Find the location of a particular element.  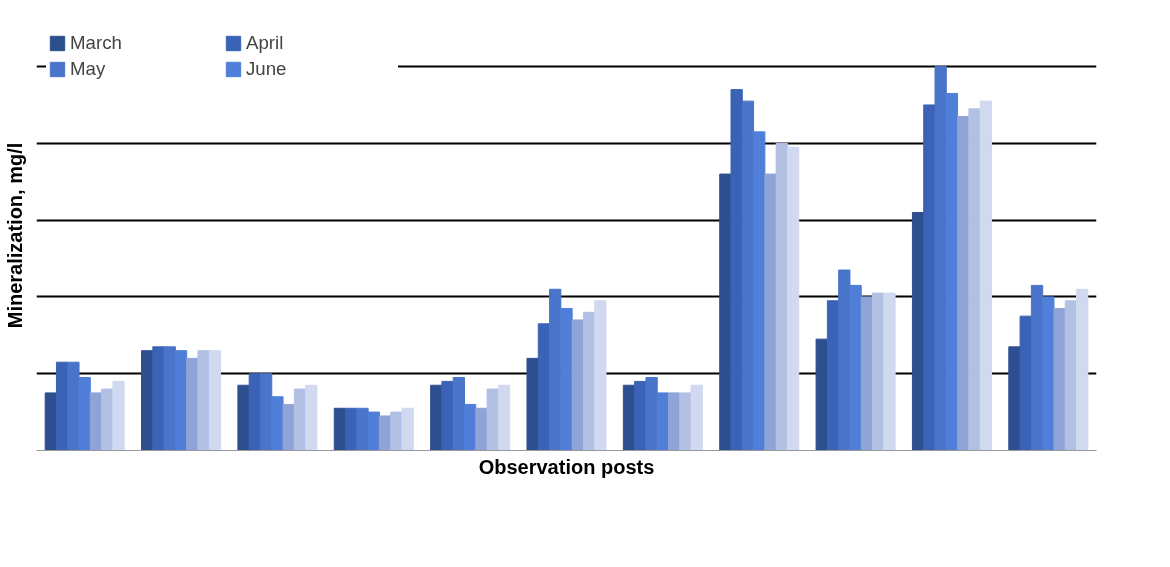

legend-label: March is located at coordinates (96, 43).